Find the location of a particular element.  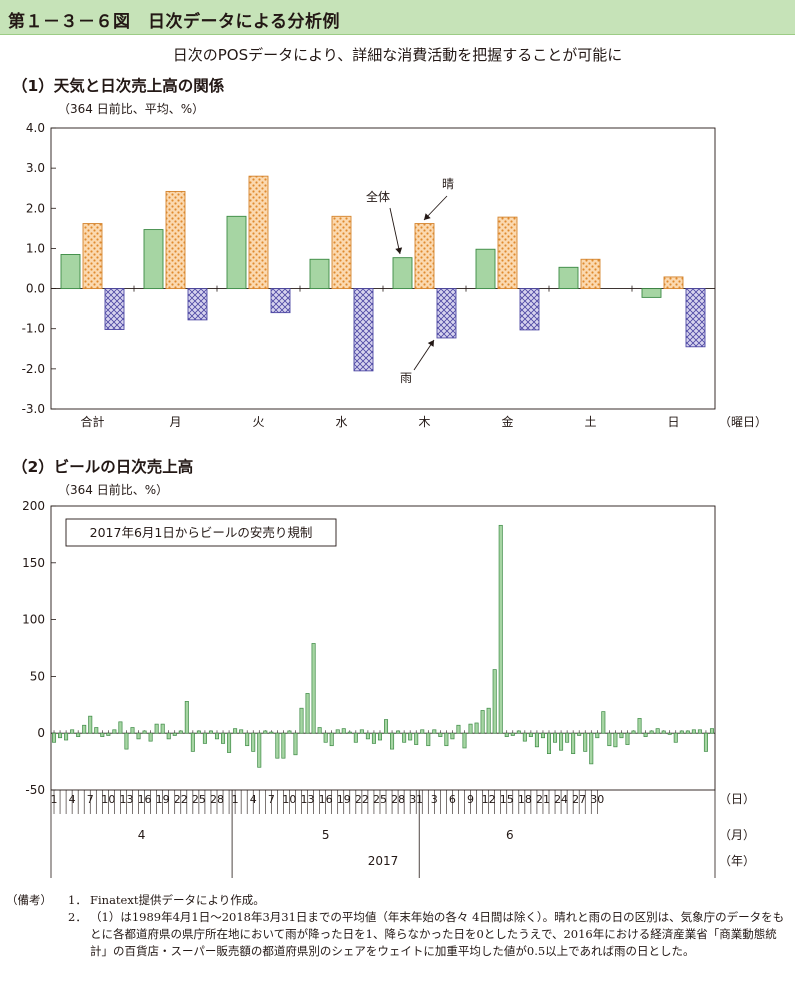

chart2-y-tick-label: 150 is located at coordinates (33, 563).